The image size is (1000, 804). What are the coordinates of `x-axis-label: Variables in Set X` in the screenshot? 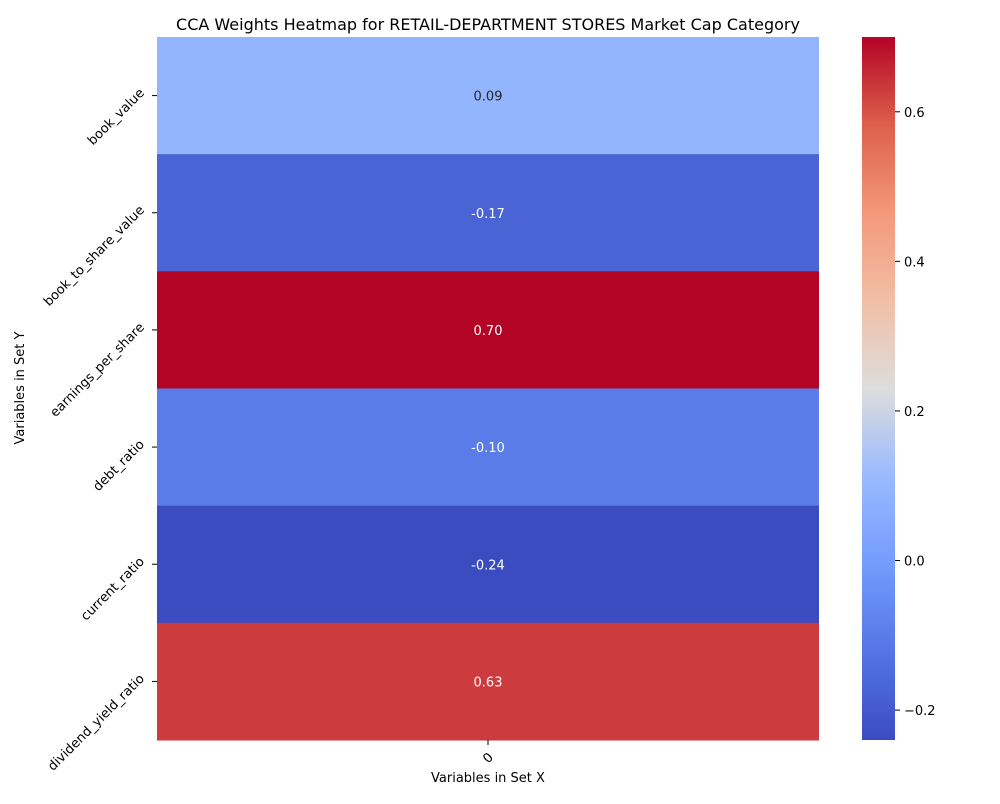 It's located at (488, 778).